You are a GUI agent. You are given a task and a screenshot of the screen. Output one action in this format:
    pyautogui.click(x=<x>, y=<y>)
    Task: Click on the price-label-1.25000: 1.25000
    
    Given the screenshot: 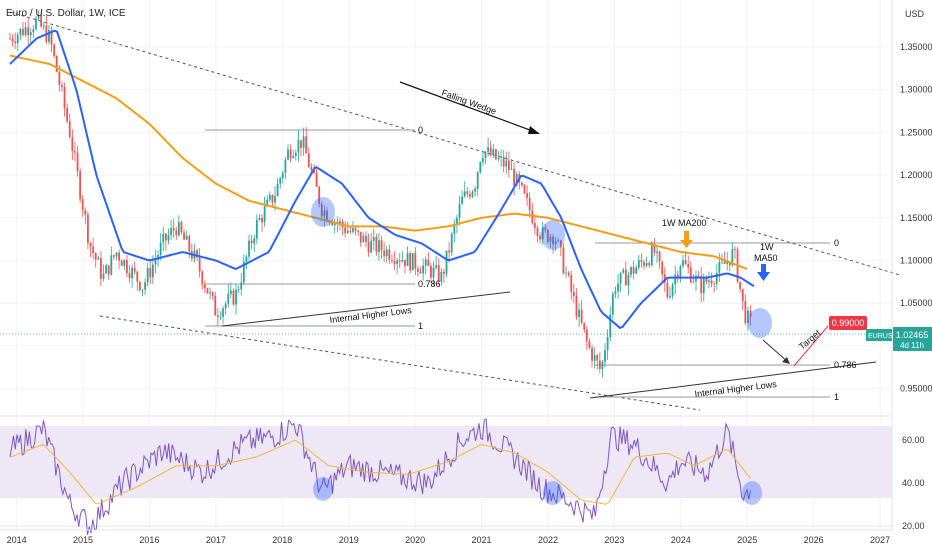 What is the action you would take?
    pyautogui.click(x=916, y=132)
    